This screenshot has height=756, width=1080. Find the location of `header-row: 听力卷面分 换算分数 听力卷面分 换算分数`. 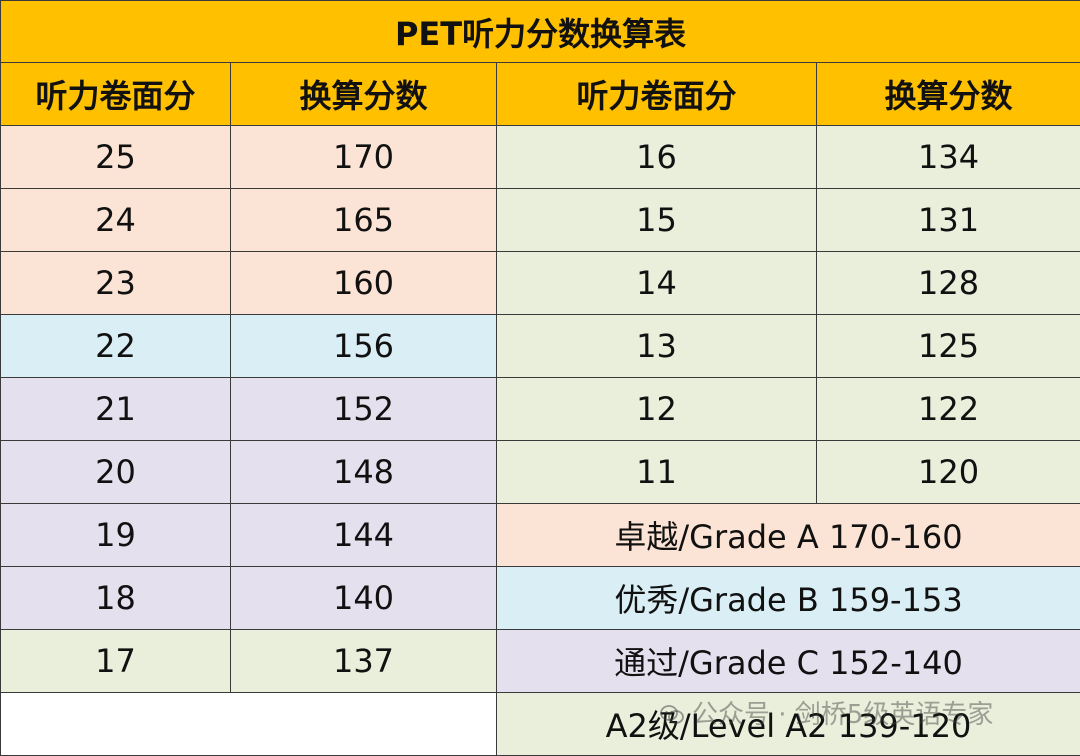

header-row: 听力卷面分 换算分数 听力卷面分 换算分数 is located at coordinates (540, 94).